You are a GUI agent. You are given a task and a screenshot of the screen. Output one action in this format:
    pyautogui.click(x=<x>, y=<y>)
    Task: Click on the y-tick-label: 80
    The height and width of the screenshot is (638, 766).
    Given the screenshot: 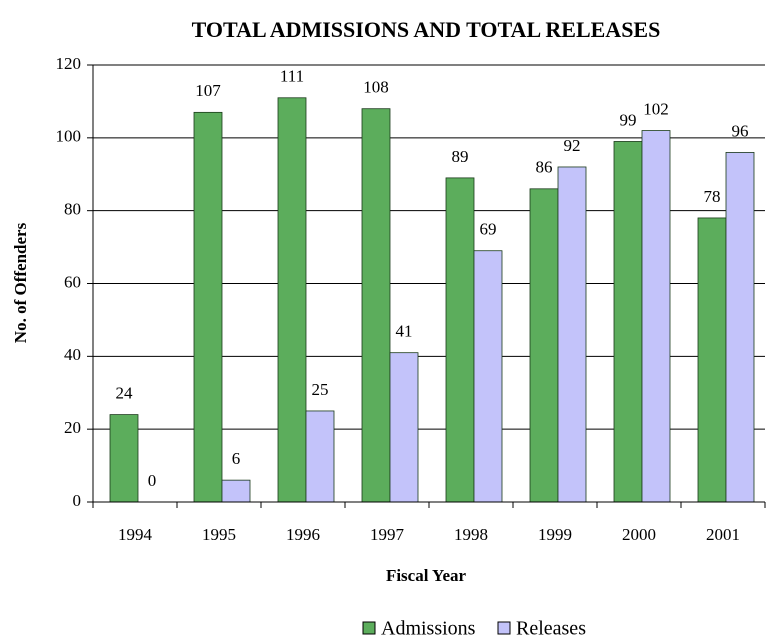 What is the action you would take?
    pyautogui.click(x=72, y=209)
    